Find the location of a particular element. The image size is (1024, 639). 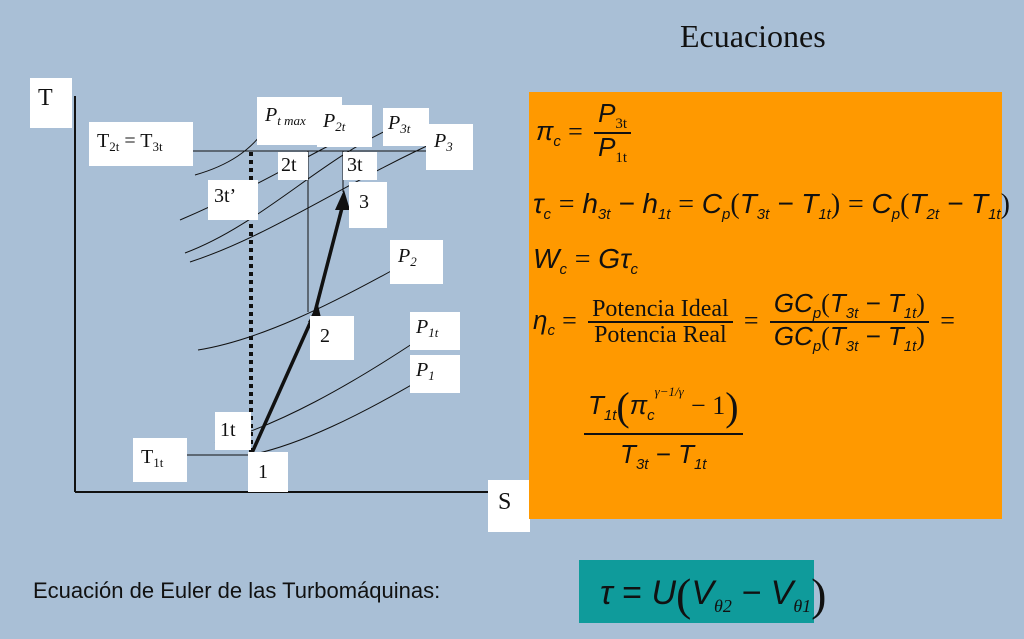

point-label-2: 2 is located at coordinates (332, 338).